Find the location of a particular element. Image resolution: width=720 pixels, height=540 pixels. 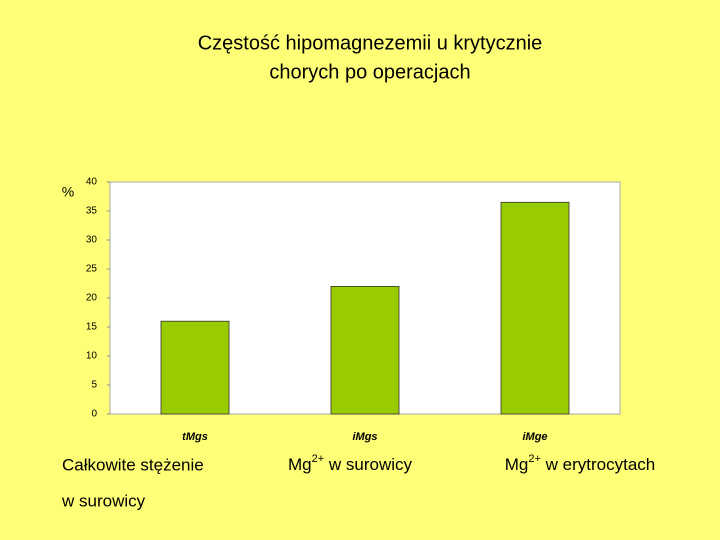

y-tick-label: 40 is located at coordinates (92, 182).